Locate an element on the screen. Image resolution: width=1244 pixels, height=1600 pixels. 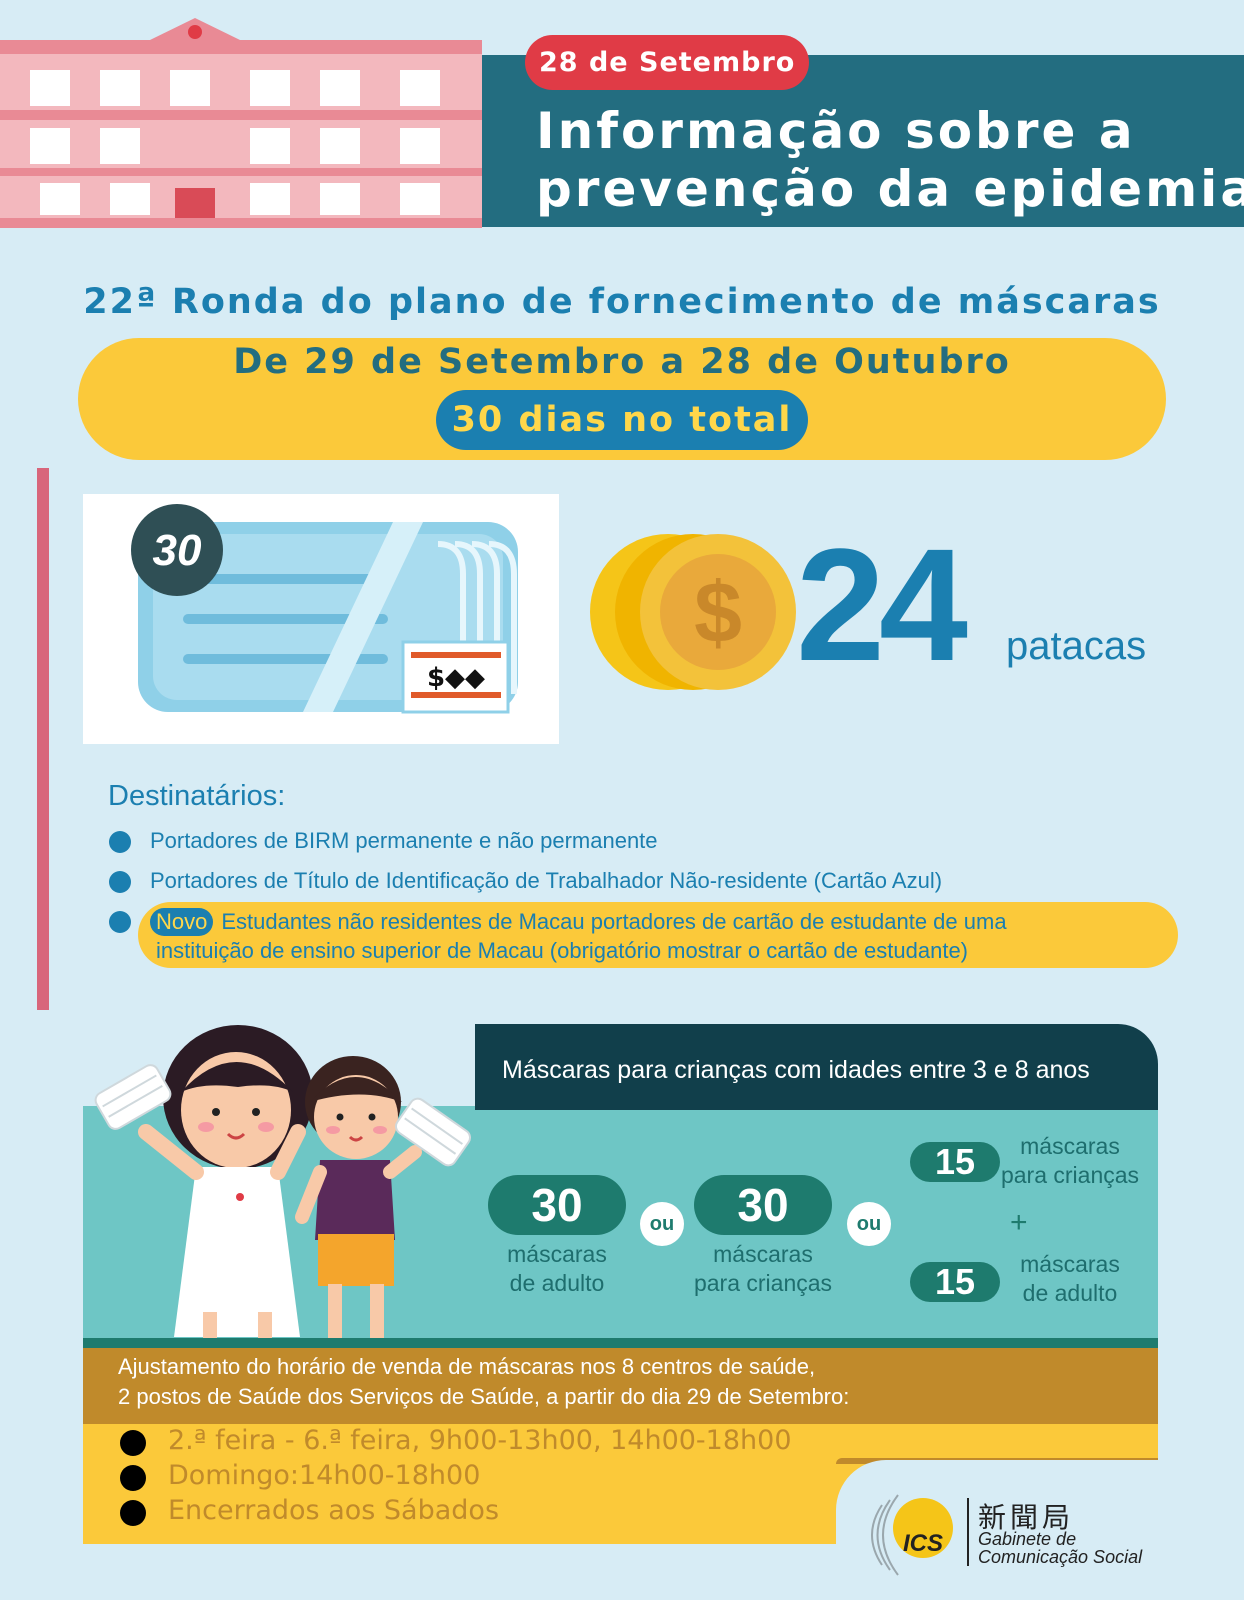
page-title: Informação sobre a prevenção da epidemia is located at coordinates (890, 160).